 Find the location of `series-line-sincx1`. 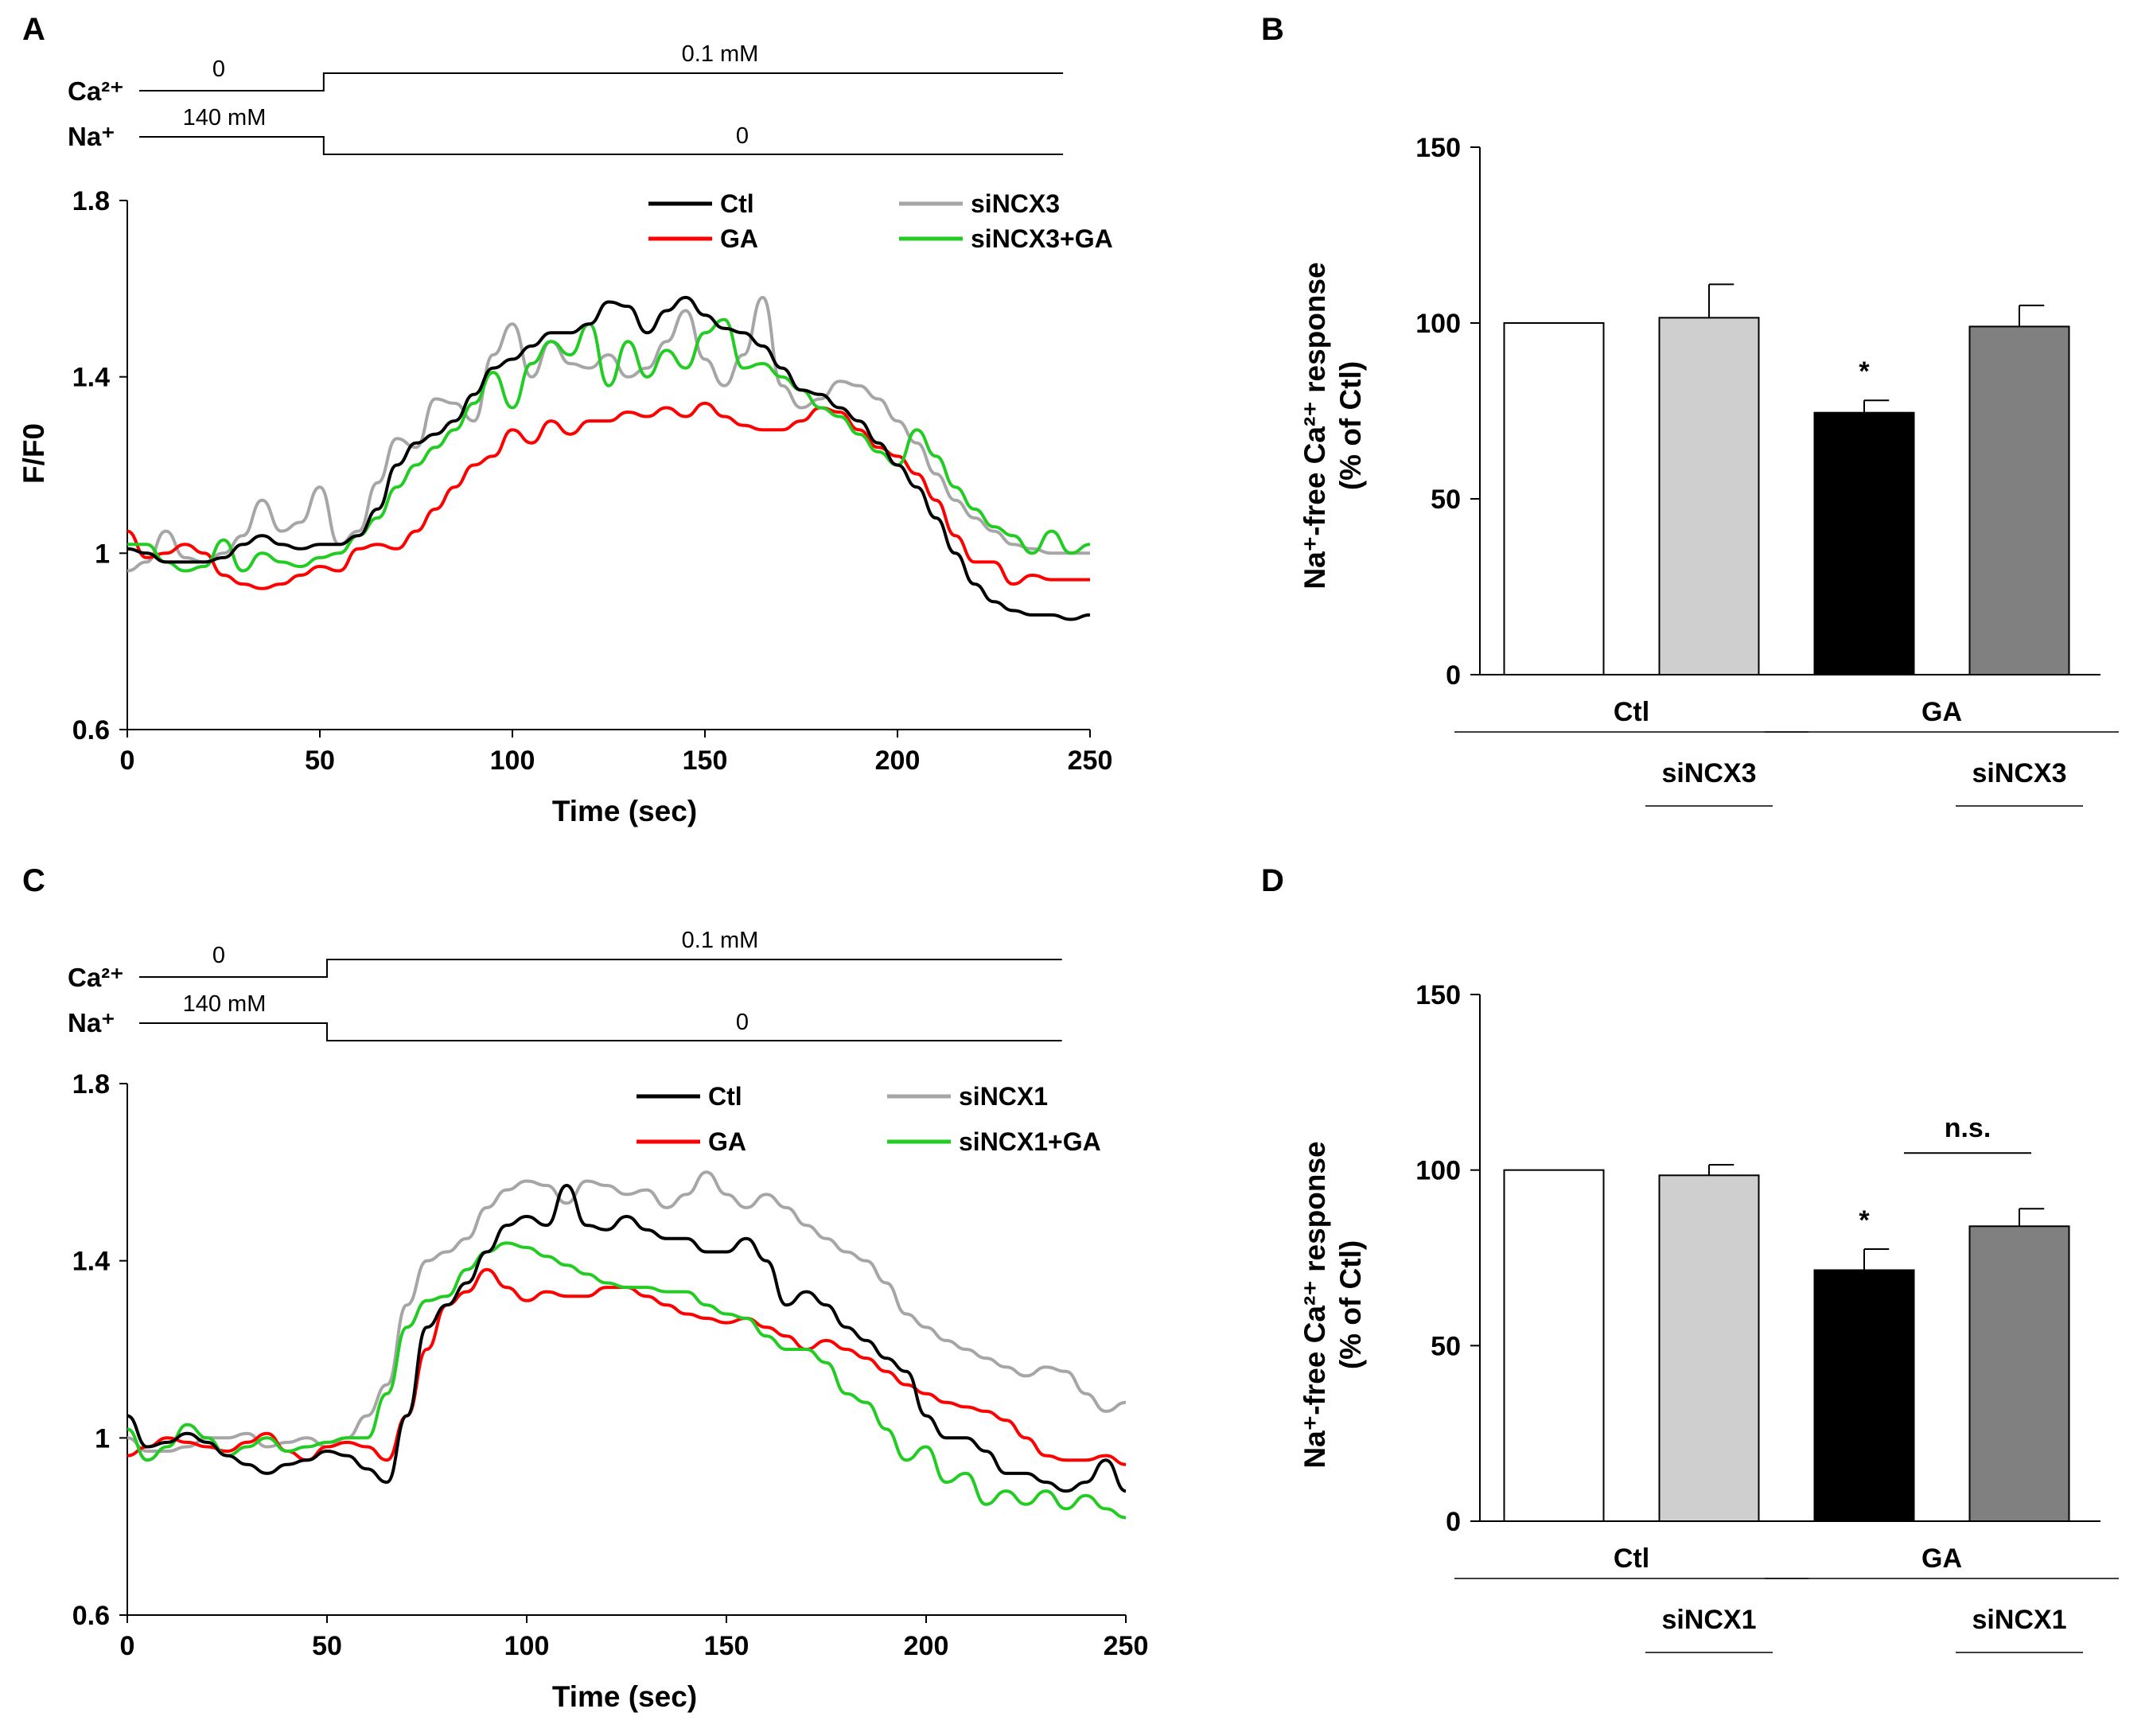

series-line-sincx1 is located at coordinates (627, 1311).